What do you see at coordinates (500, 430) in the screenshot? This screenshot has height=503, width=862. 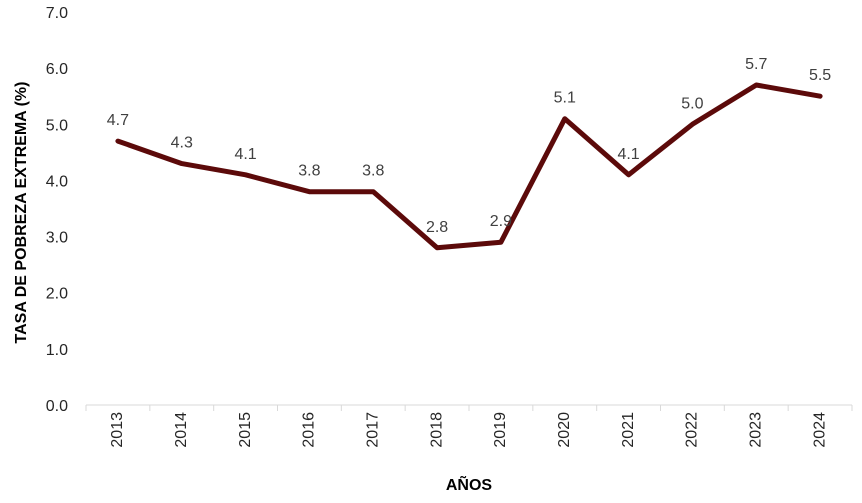 I see `x-tick-label: 2019` at bounding box center [500, 430].